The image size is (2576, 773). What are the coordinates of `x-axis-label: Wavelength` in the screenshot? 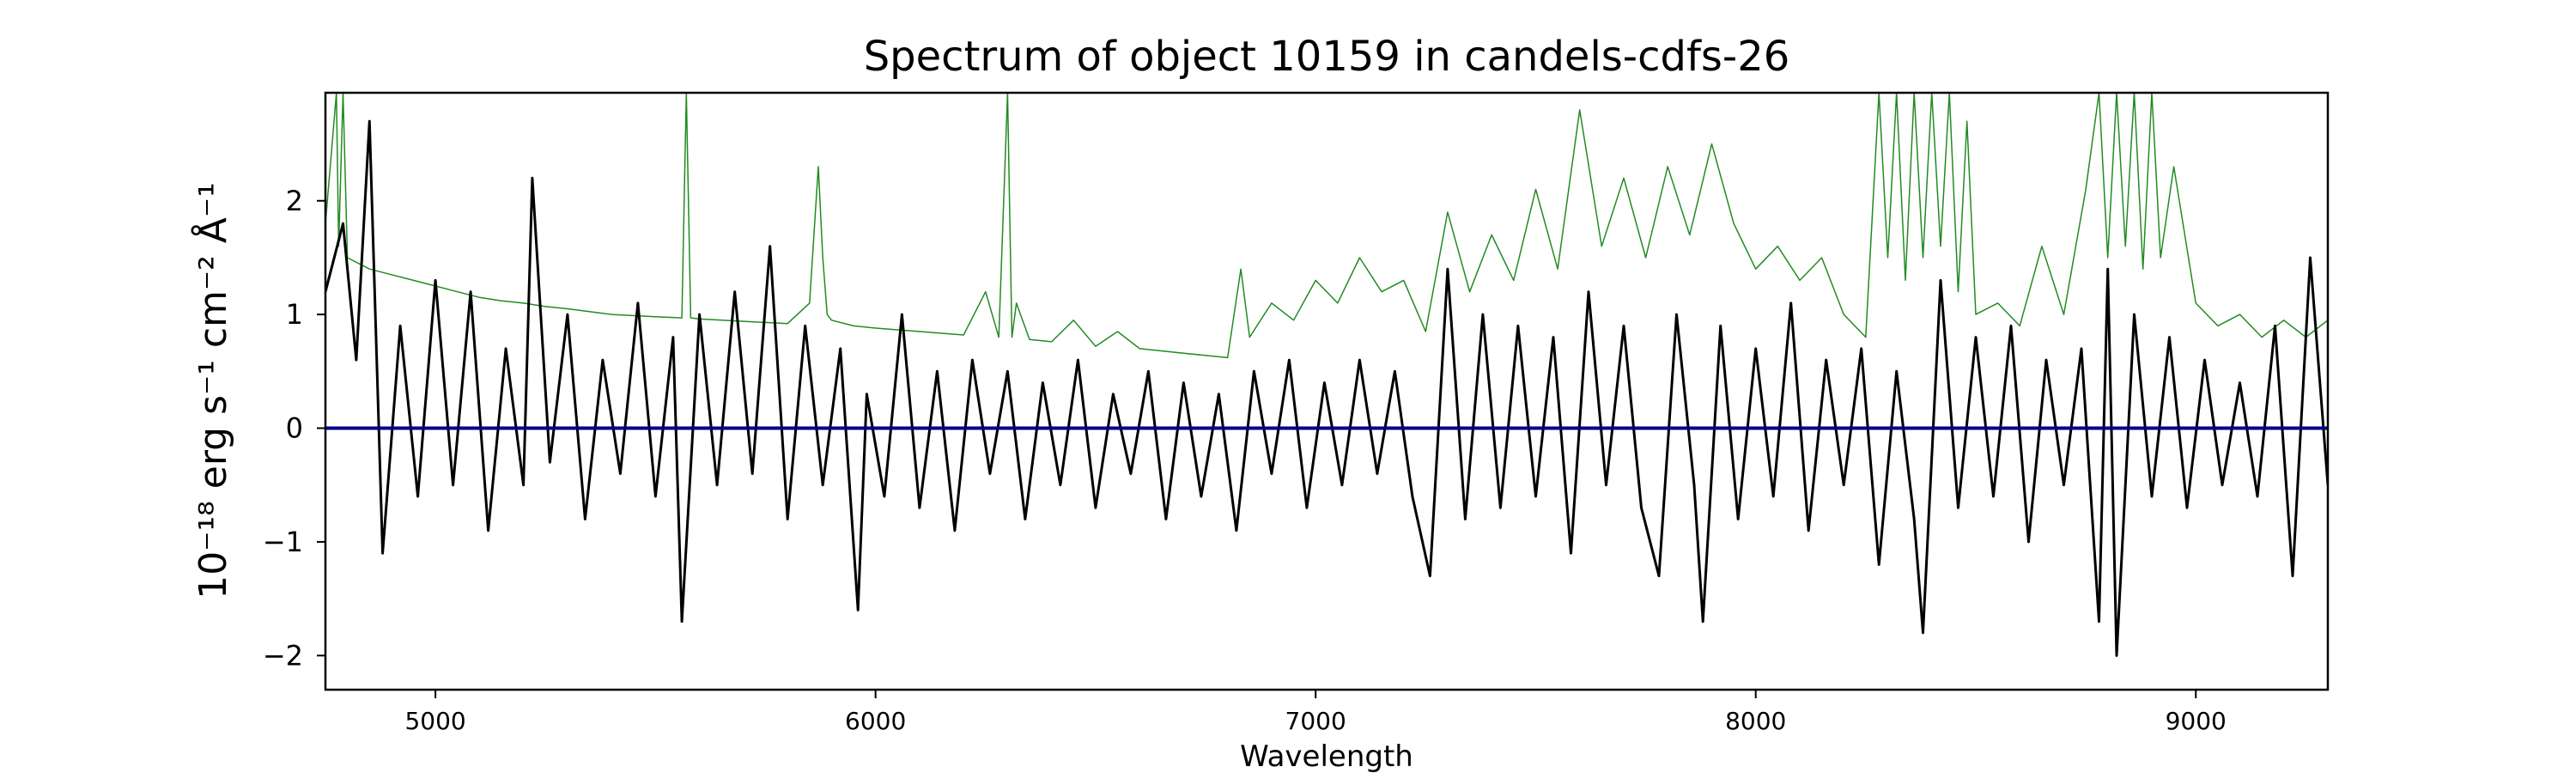 It's located at (1327, 756).